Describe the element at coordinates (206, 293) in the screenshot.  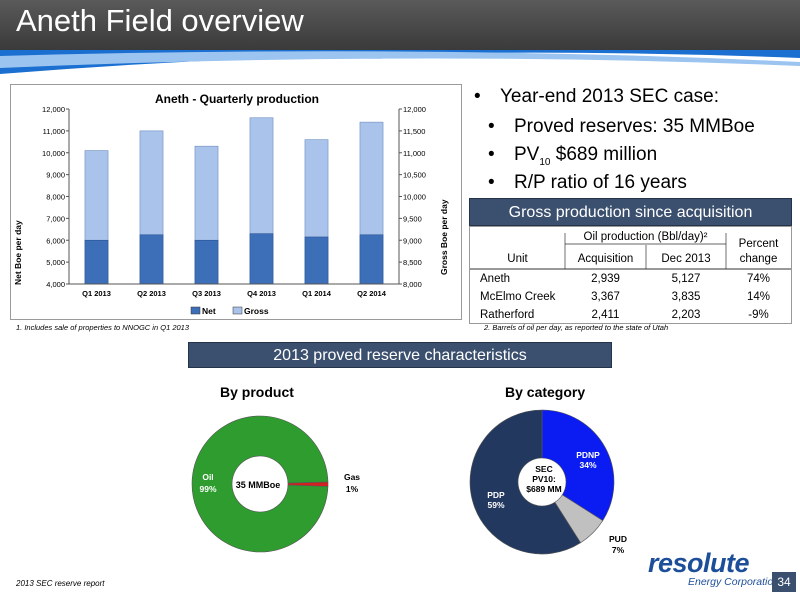
I see `x-tick-label: Q3 2013` at that location.